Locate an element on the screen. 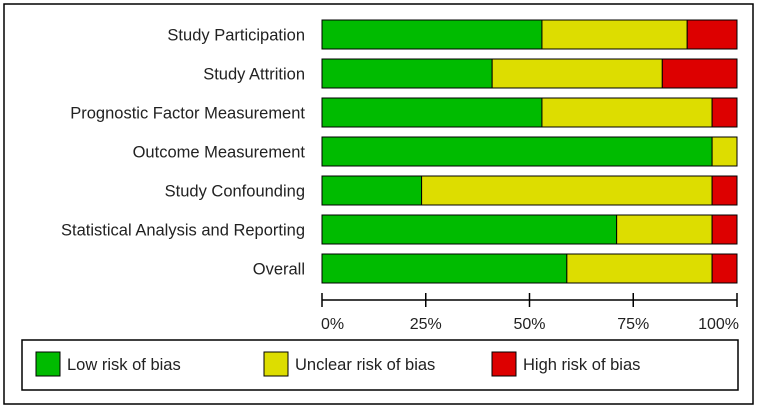 The height and width of the screenshot is (408, 757). x-tick-label: 50% is located at coordinates (529, 324).